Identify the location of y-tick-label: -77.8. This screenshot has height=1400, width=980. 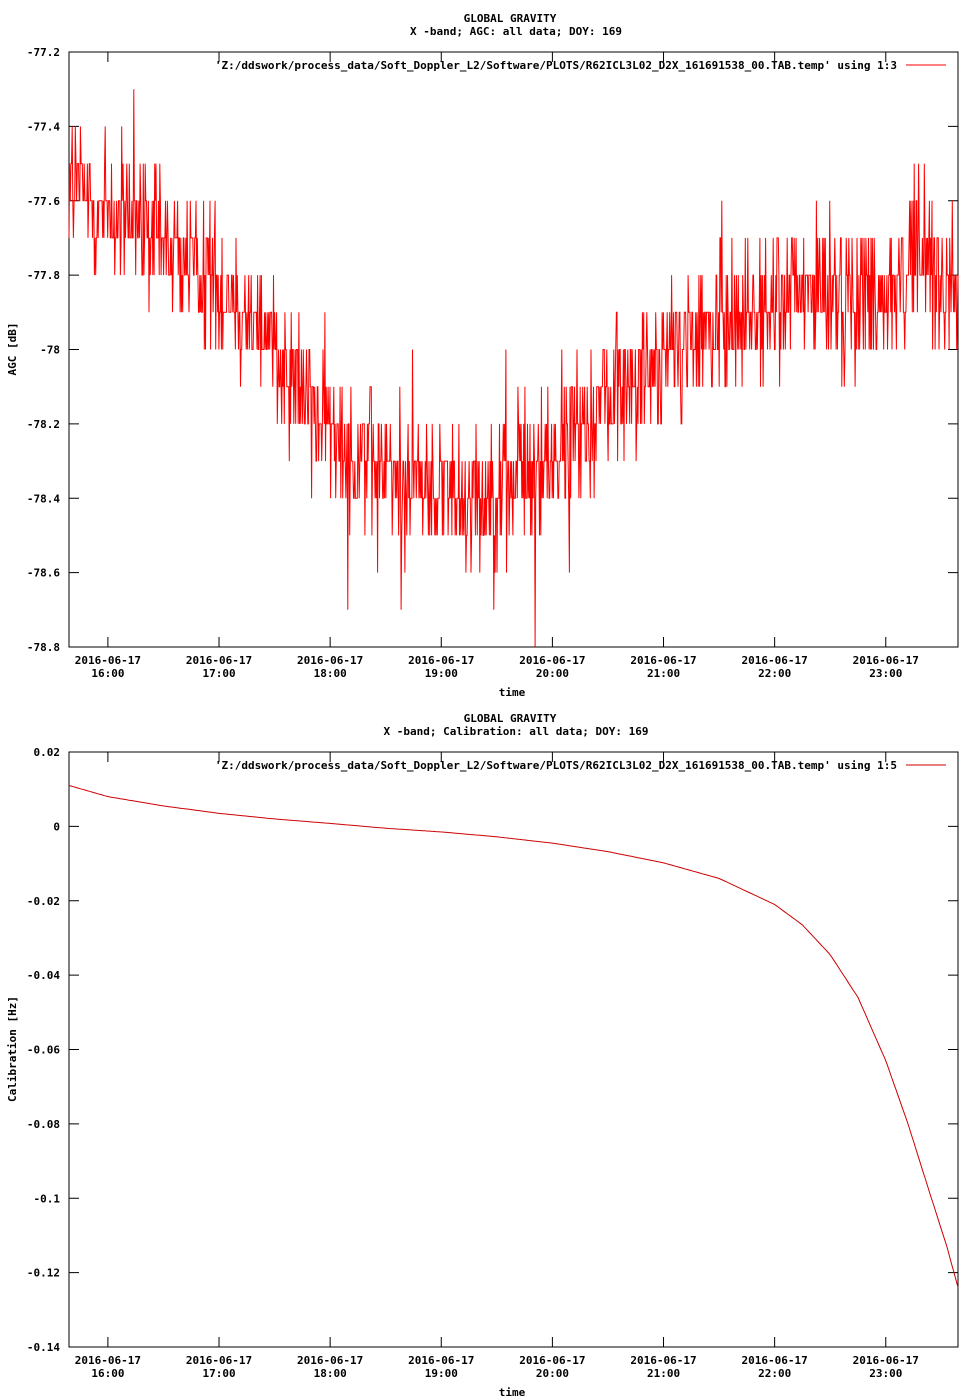
(43, 275).